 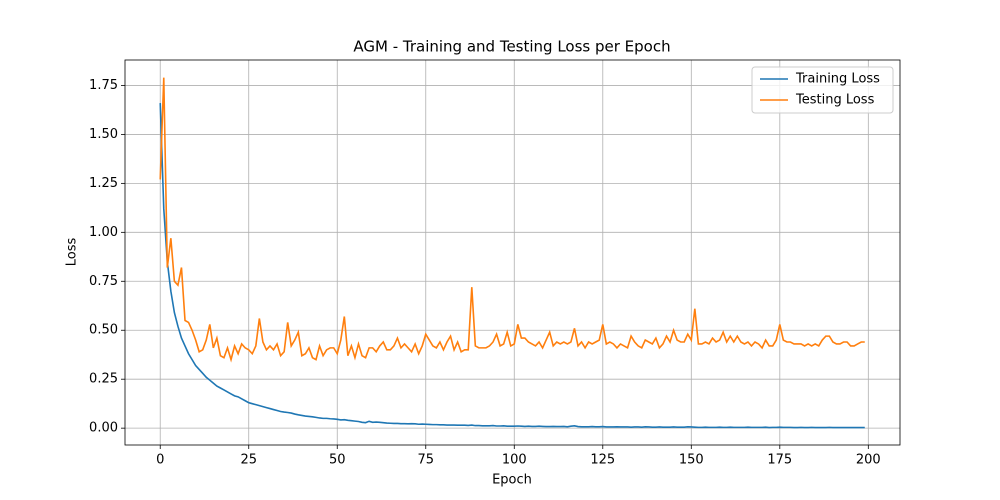 What do you see at coordinates (103, 330) in the screenshot?
I see `y-tick-label: 0.50` at bounding box center [103, 330].